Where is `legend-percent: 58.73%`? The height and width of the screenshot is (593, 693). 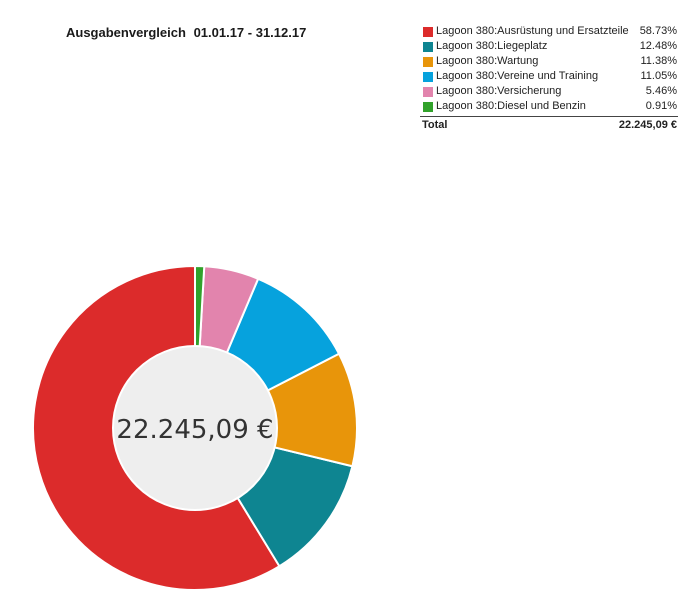 legend-percent: 58.73% is located at coordinates (658, 31).